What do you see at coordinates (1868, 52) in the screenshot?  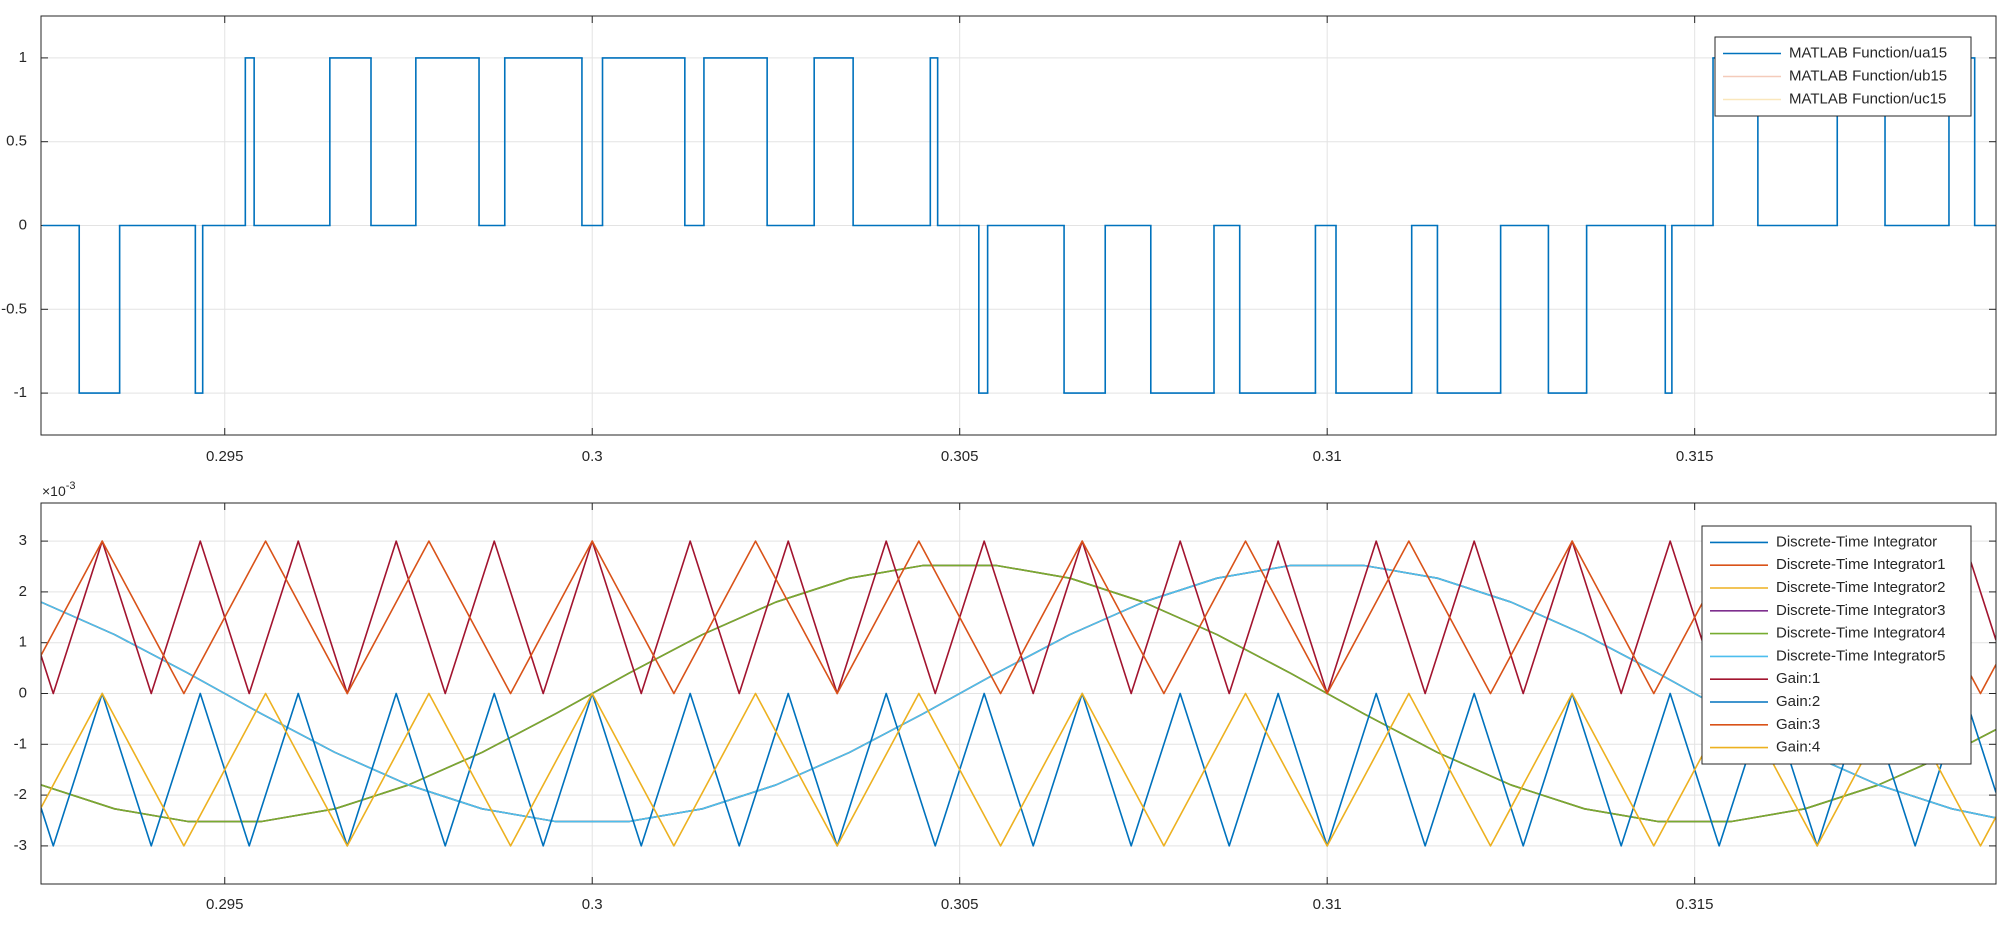 I see `legend-label: MATLAB Function/ua15` at bounding box center [1868, 52].